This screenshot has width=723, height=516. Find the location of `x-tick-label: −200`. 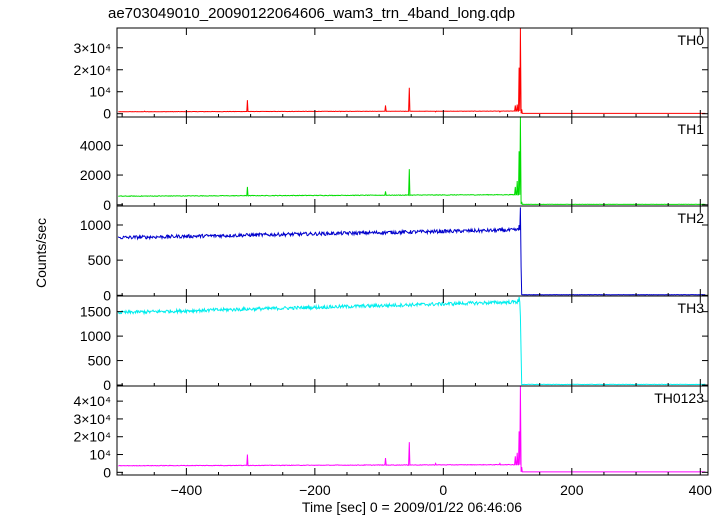

x-tick-label: −200 is located at coordinates (315, 490).